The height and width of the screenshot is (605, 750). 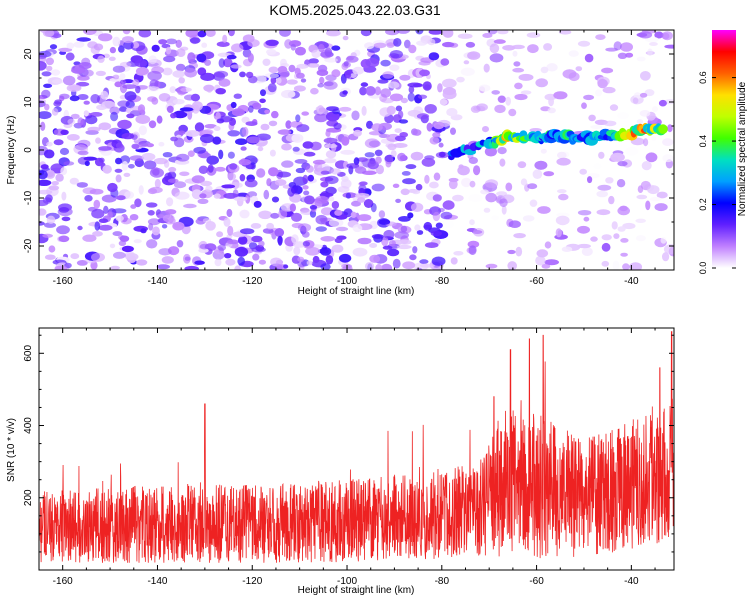 What do you see at coordinates (703, 268) in the screenshot?
I see `colorbar-tick-label: 0.0` at bounding box center [703, 268].